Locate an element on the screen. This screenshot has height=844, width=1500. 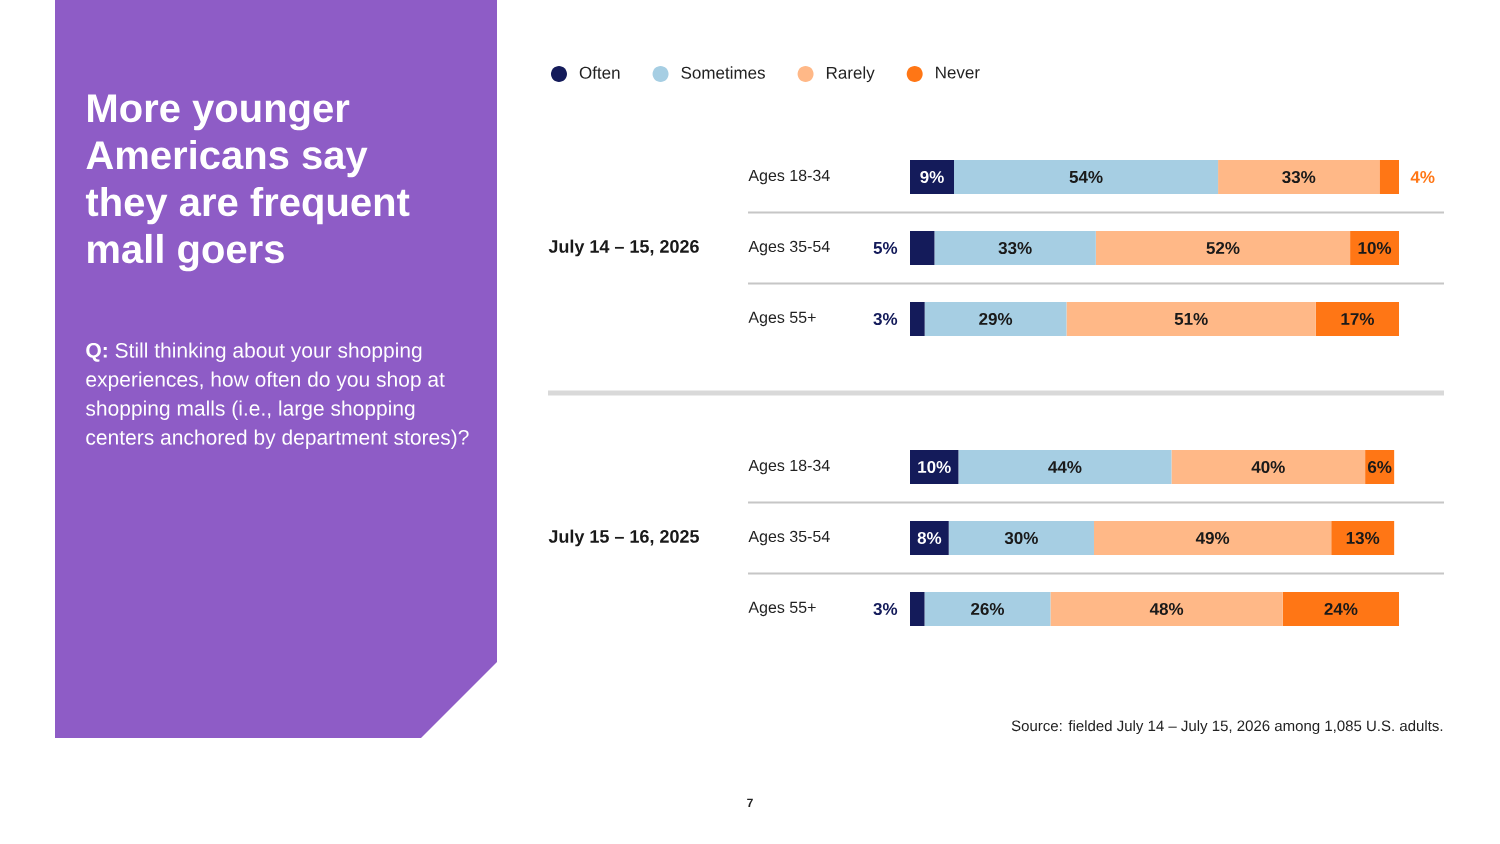
data-label: 51% is located at coordinates (1191, 318).